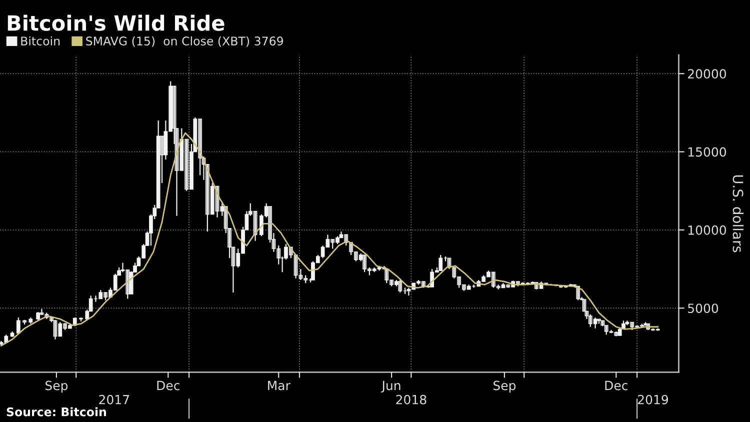 This screenshot has height=422, width=750. I want to click on x2-tick-label: 2019, so click(653, 399).